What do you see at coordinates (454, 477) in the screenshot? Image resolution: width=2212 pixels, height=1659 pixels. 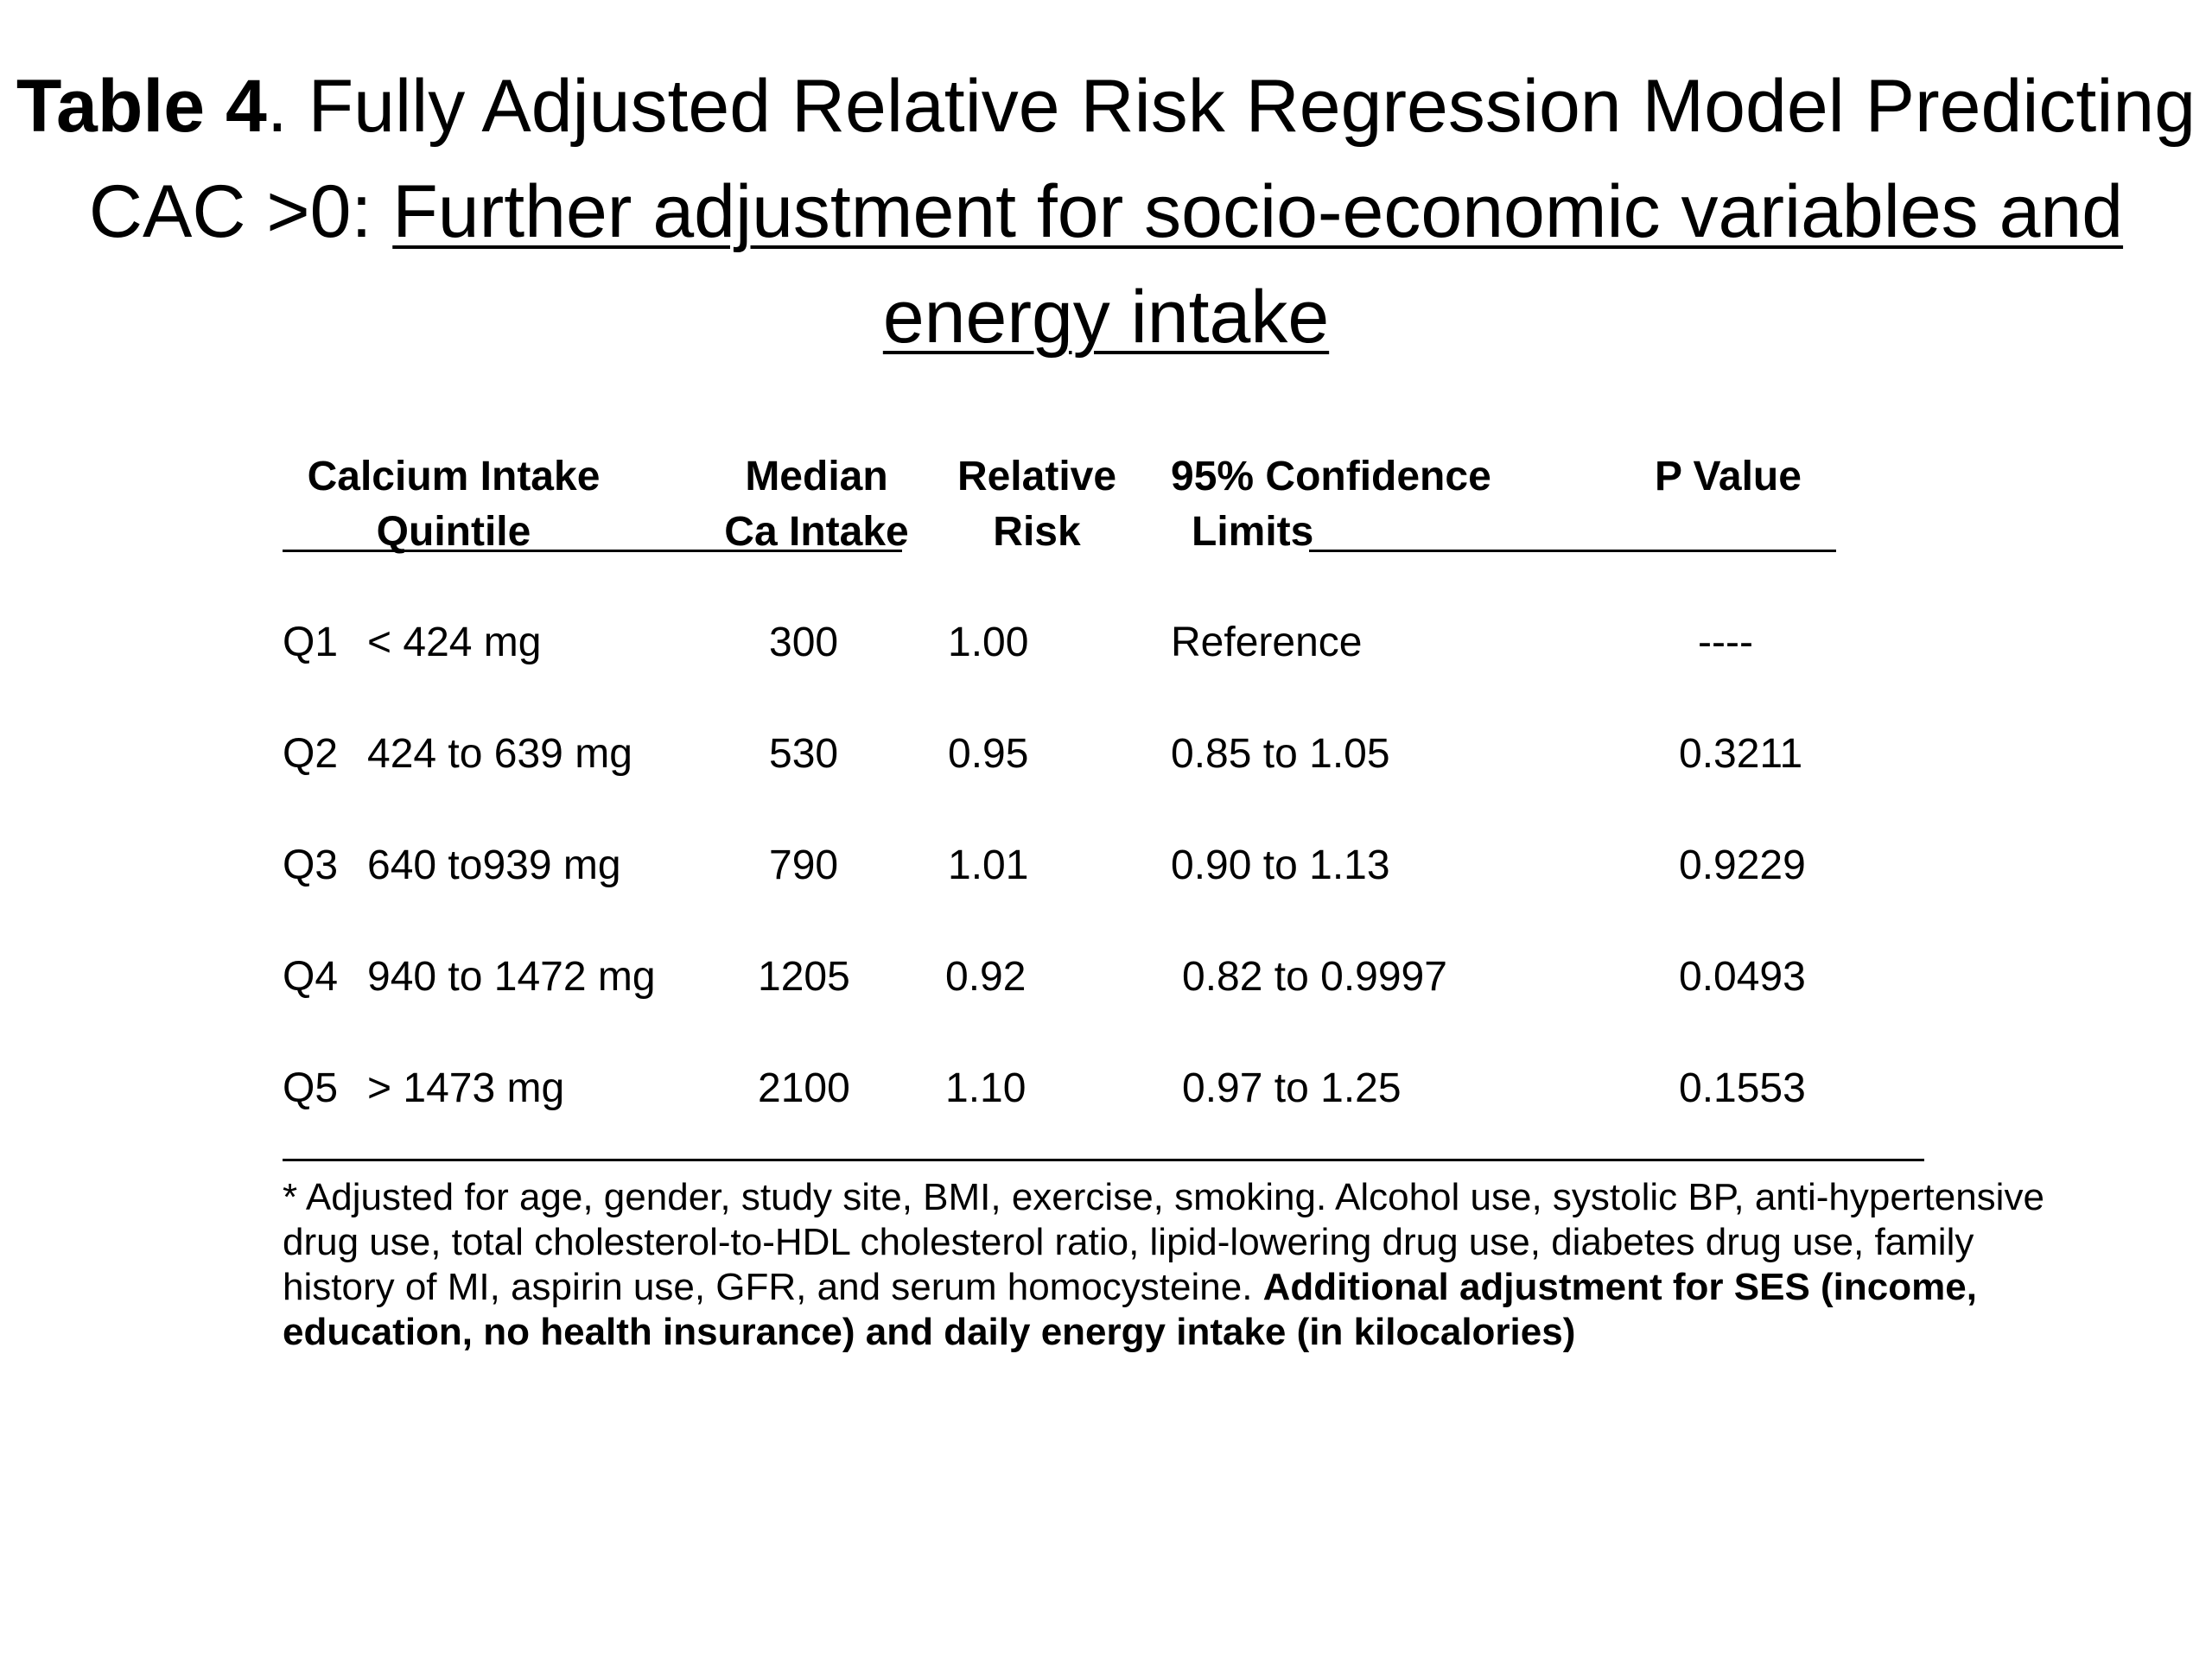 I see `header-quintile-line1: Calcium Intake` at bounding box center [454, 477].